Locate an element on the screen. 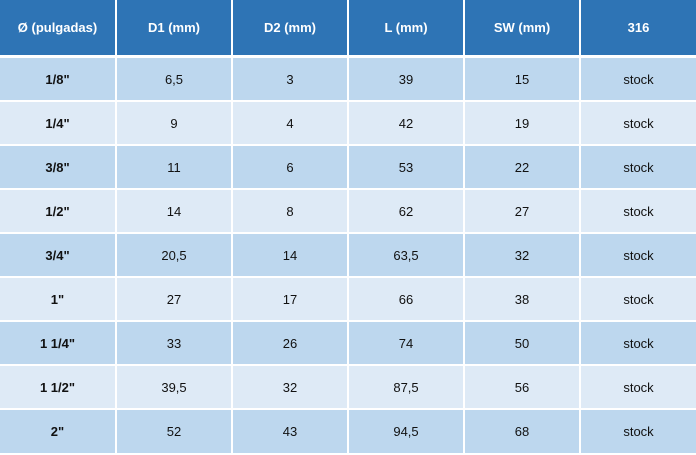 This screenshot has width=696, height=455. cell-d2: 6 is located at coordinates (290, 167).